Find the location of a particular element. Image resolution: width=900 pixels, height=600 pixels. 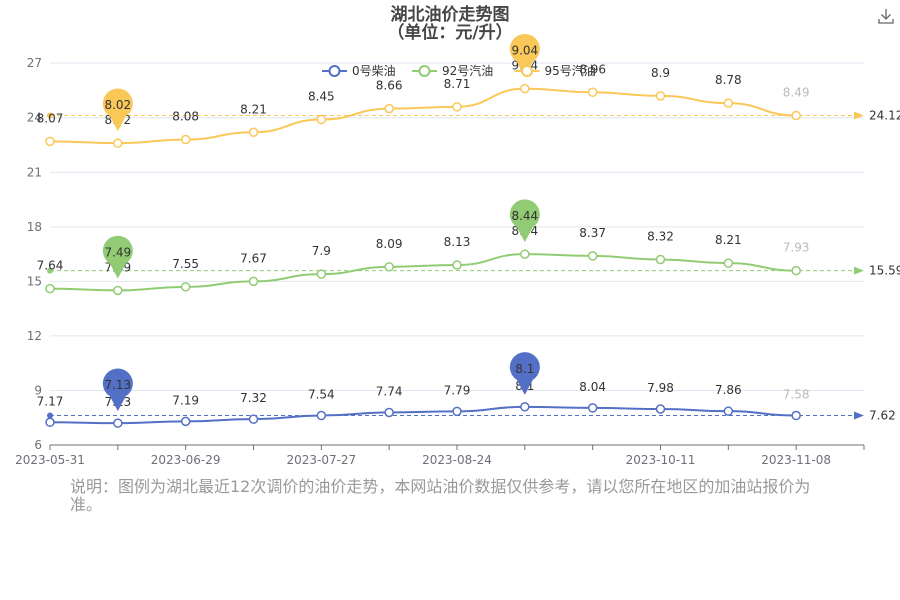

x-tick-label: 2023-07-27 is located at coordinates (321, 460).